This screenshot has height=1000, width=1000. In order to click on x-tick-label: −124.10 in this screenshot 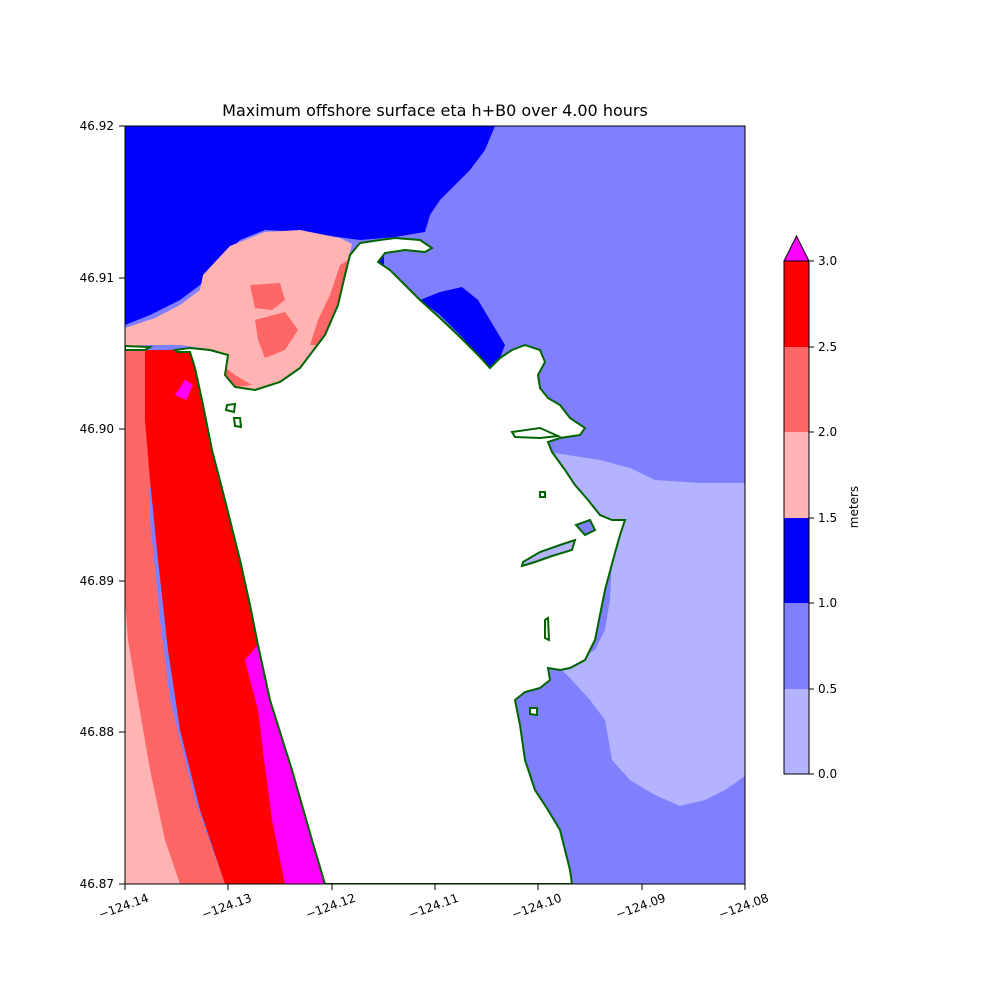, I will do `click(537, 906)`.